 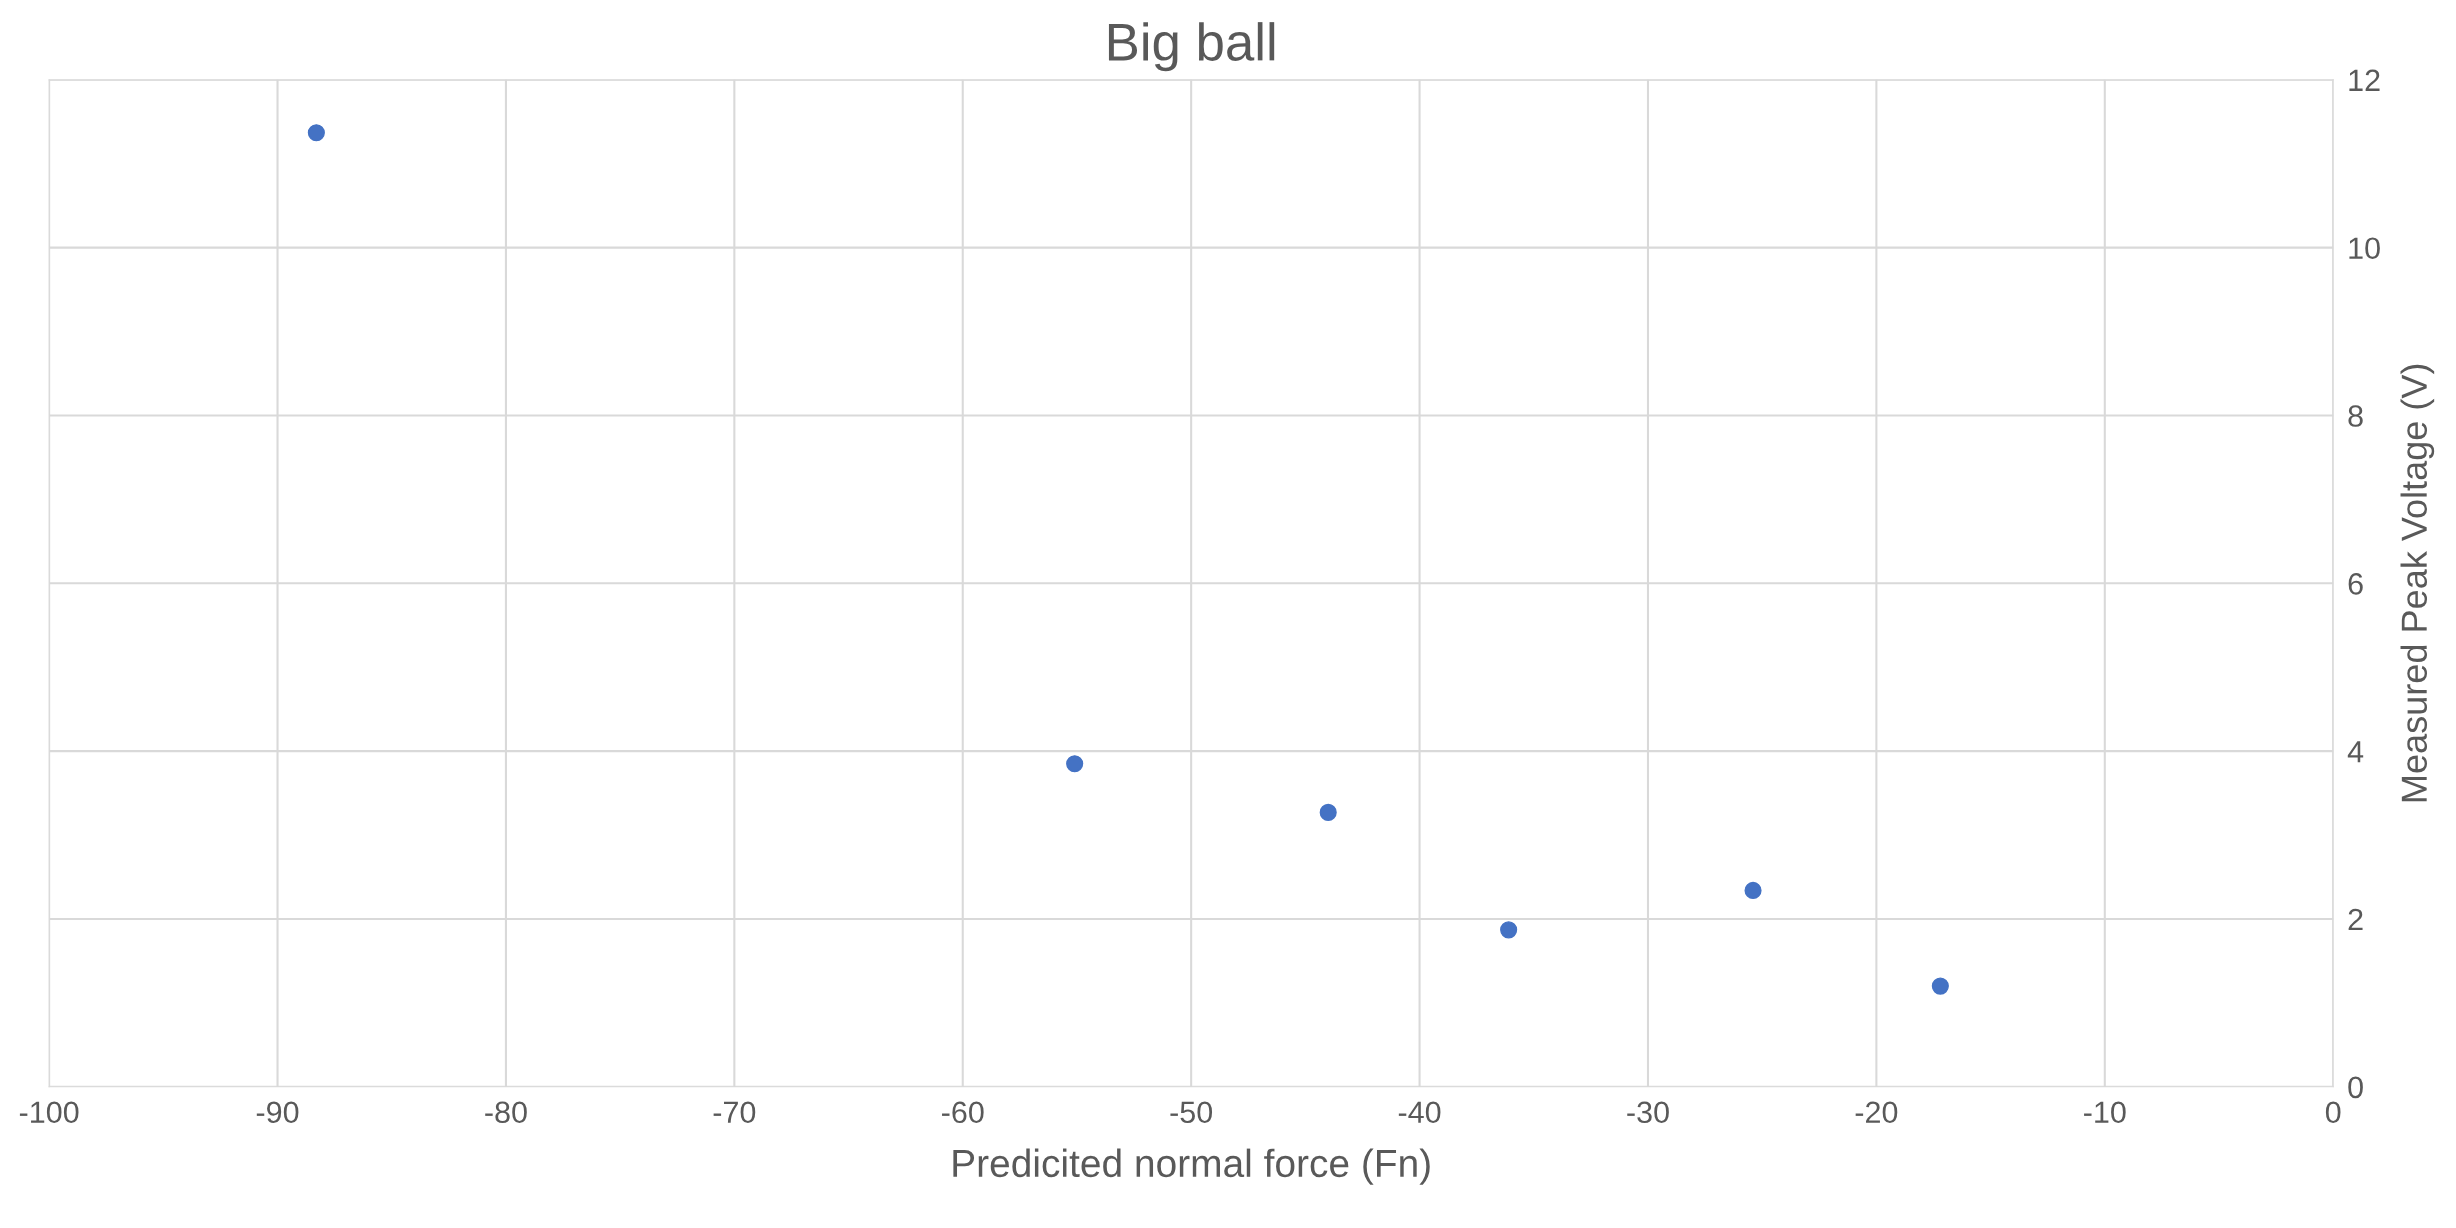 I want to click on y-axis-title: Measured Peak Voltage (V), so click(x=2417, y=583).